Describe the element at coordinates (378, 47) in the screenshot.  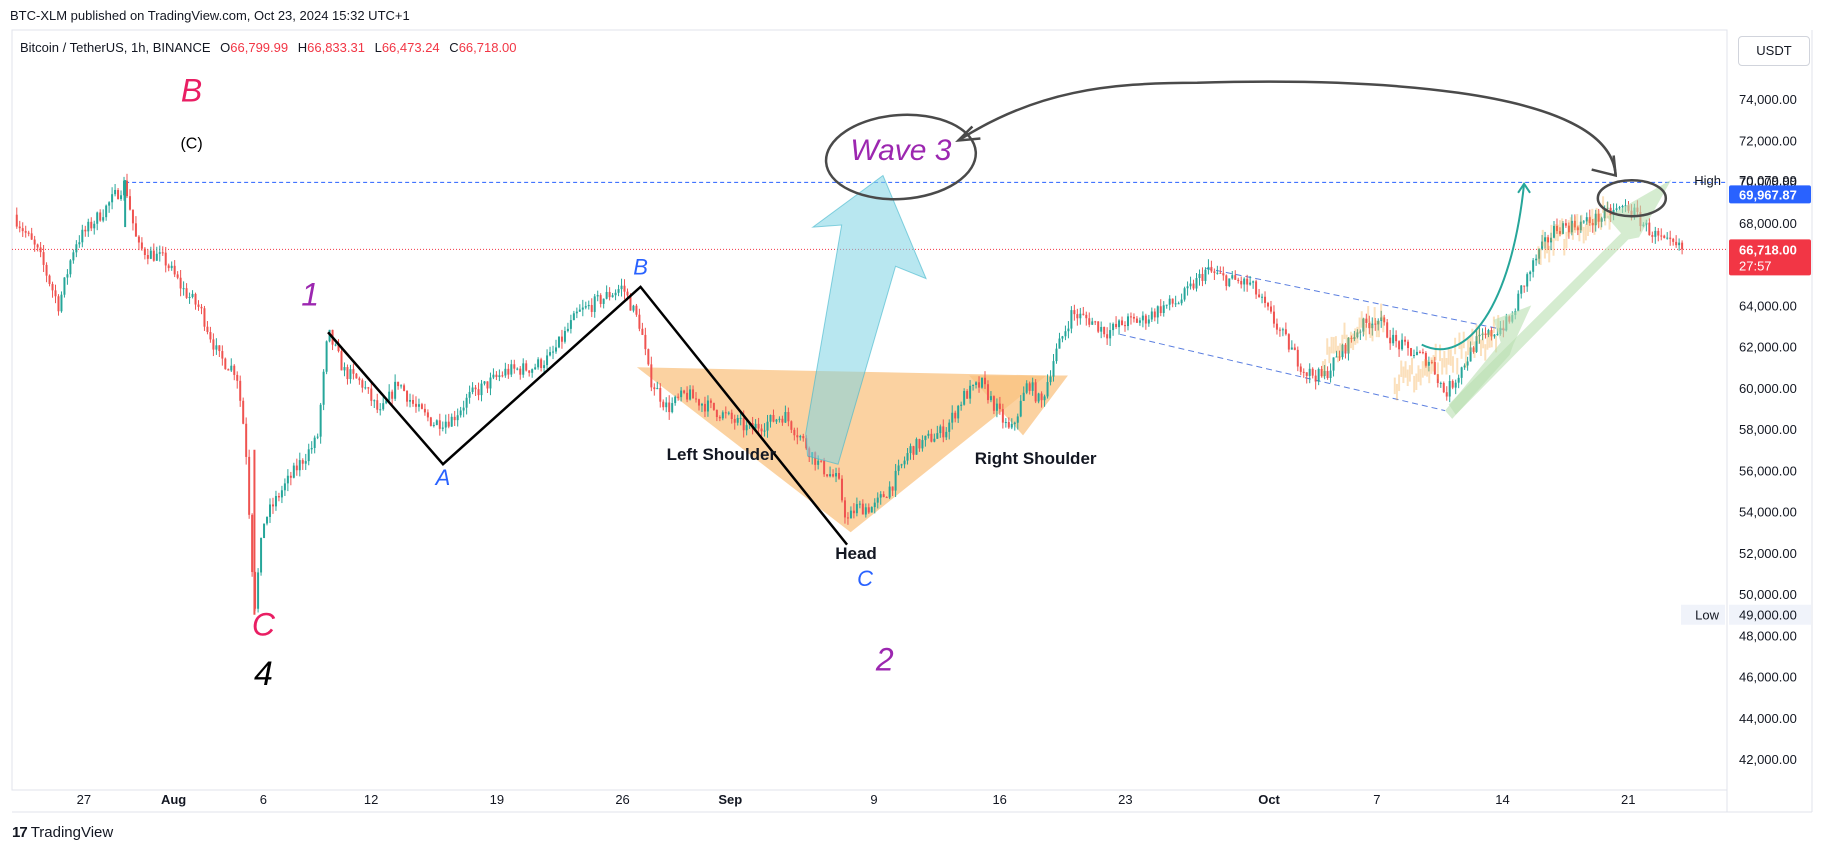
I see `ohlc-low-label: L` at that location.